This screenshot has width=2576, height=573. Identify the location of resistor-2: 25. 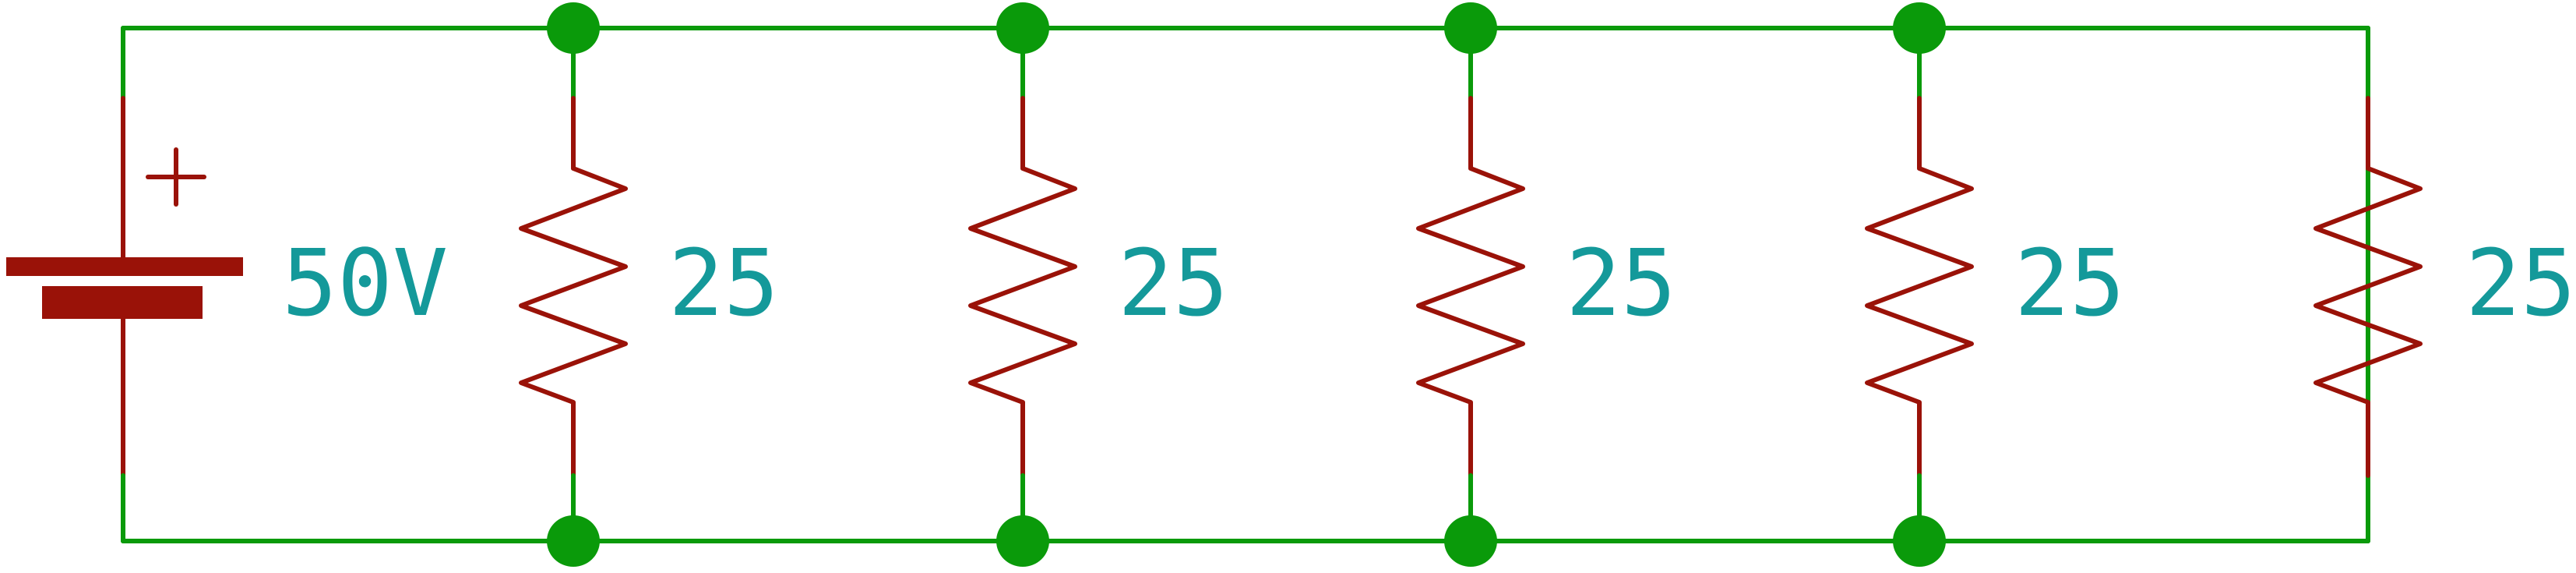
(1098, 284).